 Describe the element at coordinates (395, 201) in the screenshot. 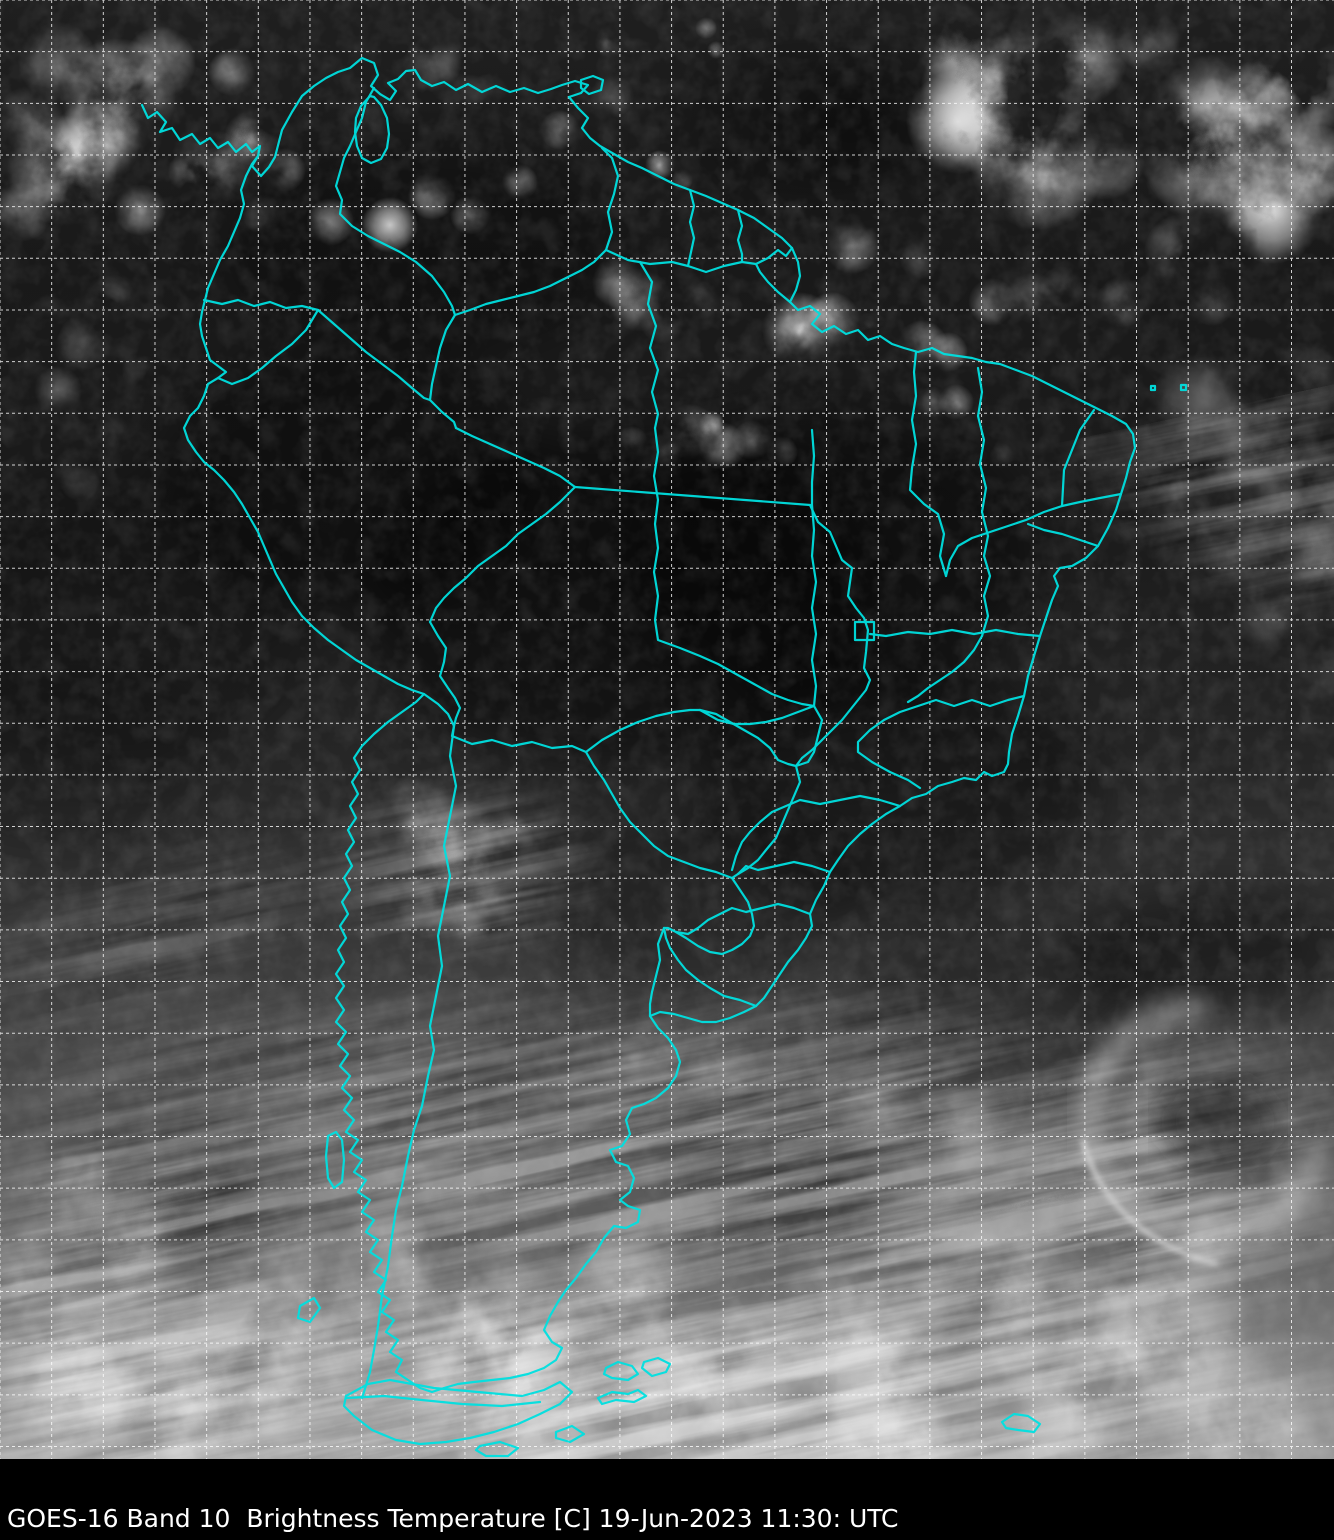

I see `border-colombia-venezuela` at that location.